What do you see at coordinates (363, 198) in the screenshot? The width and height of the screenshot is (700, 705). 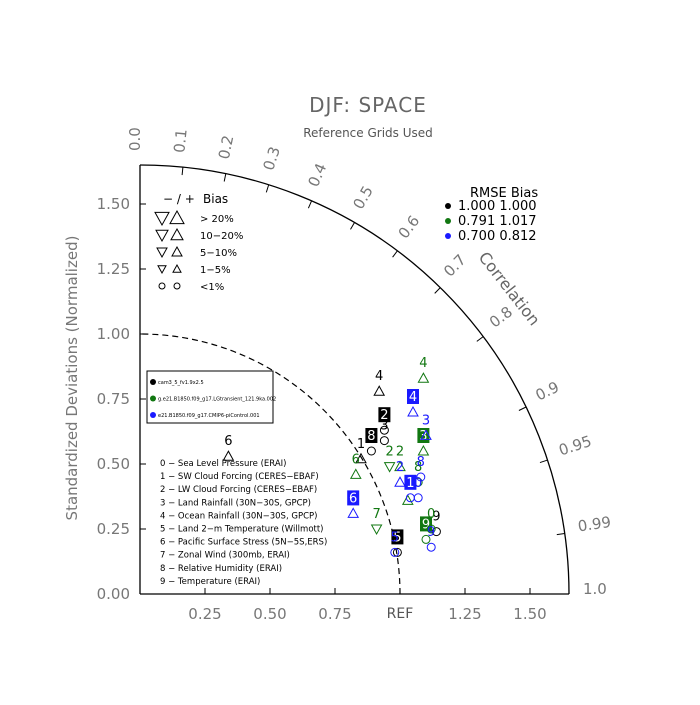 I see `correlation-tick-label: 0.5` at bounding box center [363, 198].